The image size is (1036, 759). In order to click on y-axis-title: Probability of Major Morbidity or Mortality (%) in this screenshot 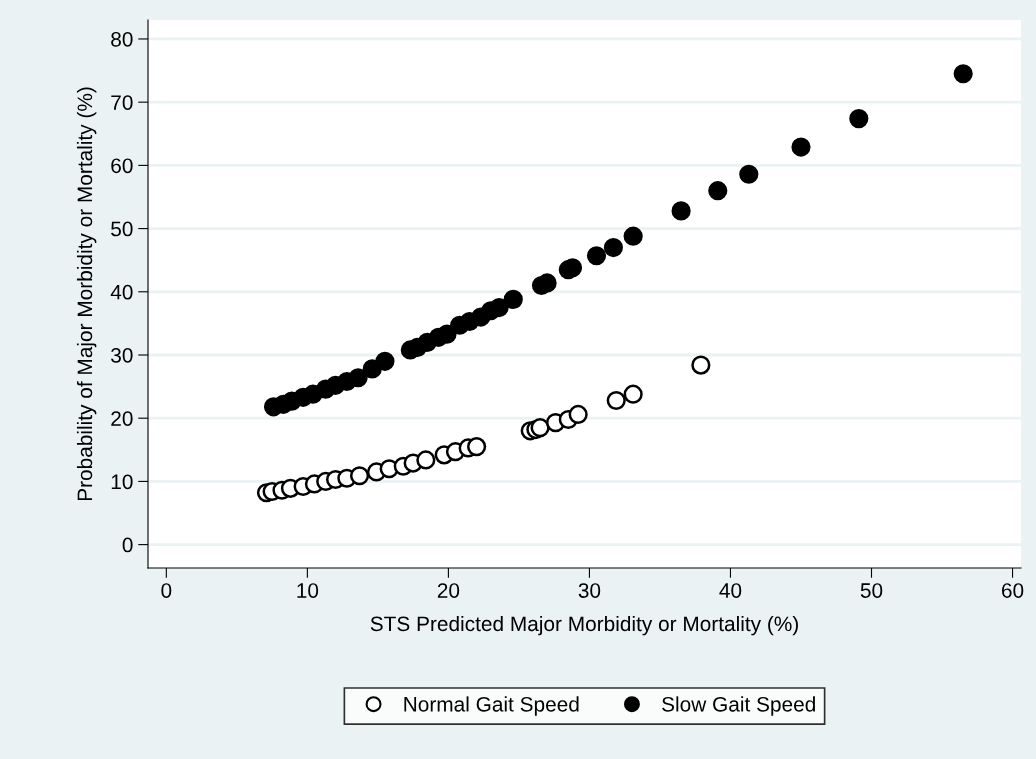, I will do `click(86, 294)`.